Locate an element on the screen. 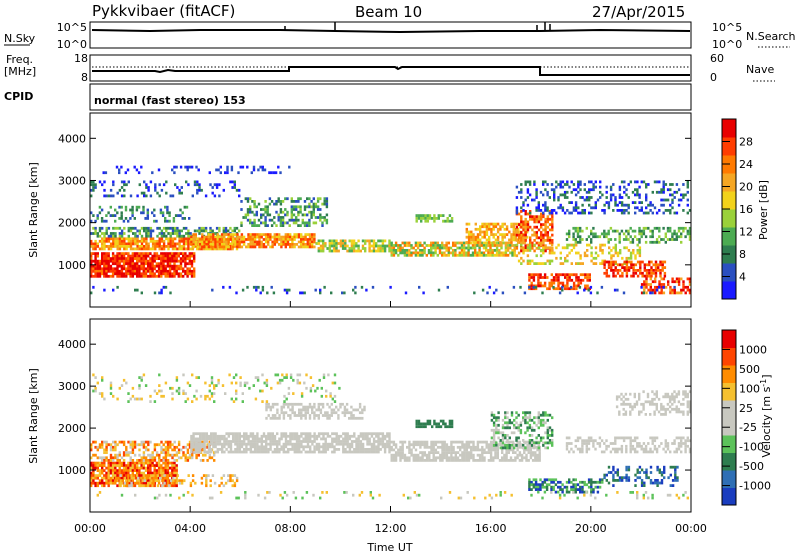 The height and width of the screenshot is (554, 800). freq-right-tick-bottom: 0 is located at coordinates (713, 77).